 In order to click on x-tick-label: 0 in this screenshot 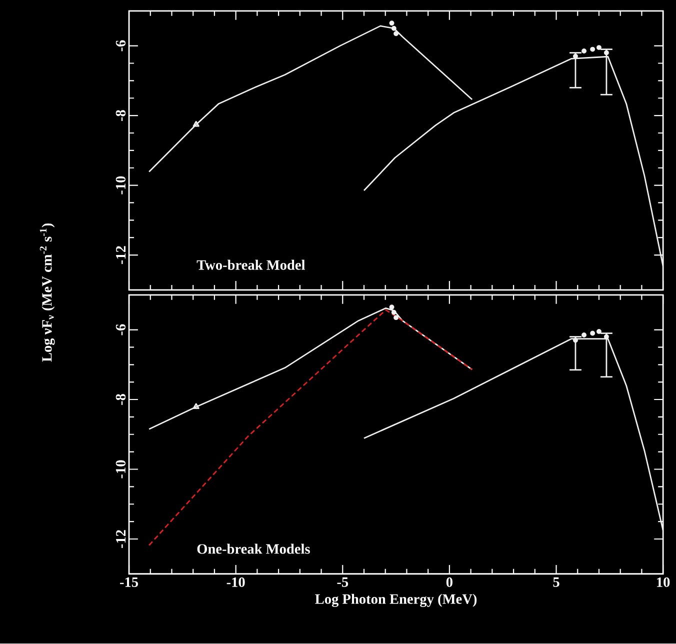, I will do `click(449, 583)`.